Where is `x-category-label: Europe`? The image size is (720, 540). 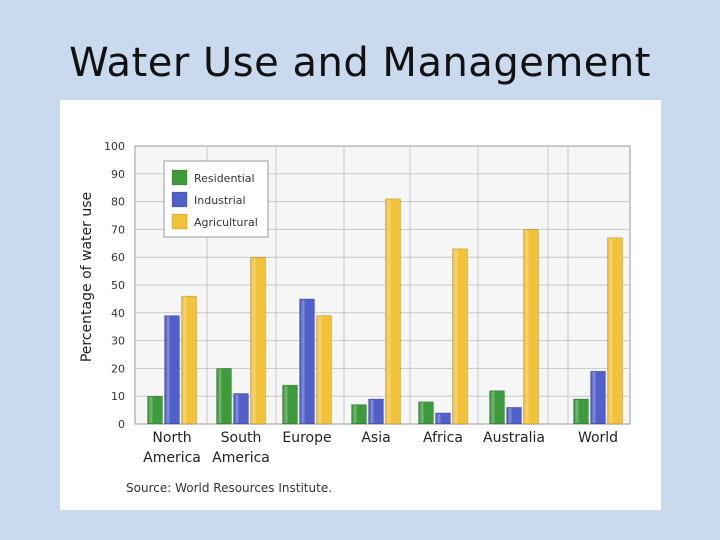 x-category-label: Europe is located at coordinates (306, 438).